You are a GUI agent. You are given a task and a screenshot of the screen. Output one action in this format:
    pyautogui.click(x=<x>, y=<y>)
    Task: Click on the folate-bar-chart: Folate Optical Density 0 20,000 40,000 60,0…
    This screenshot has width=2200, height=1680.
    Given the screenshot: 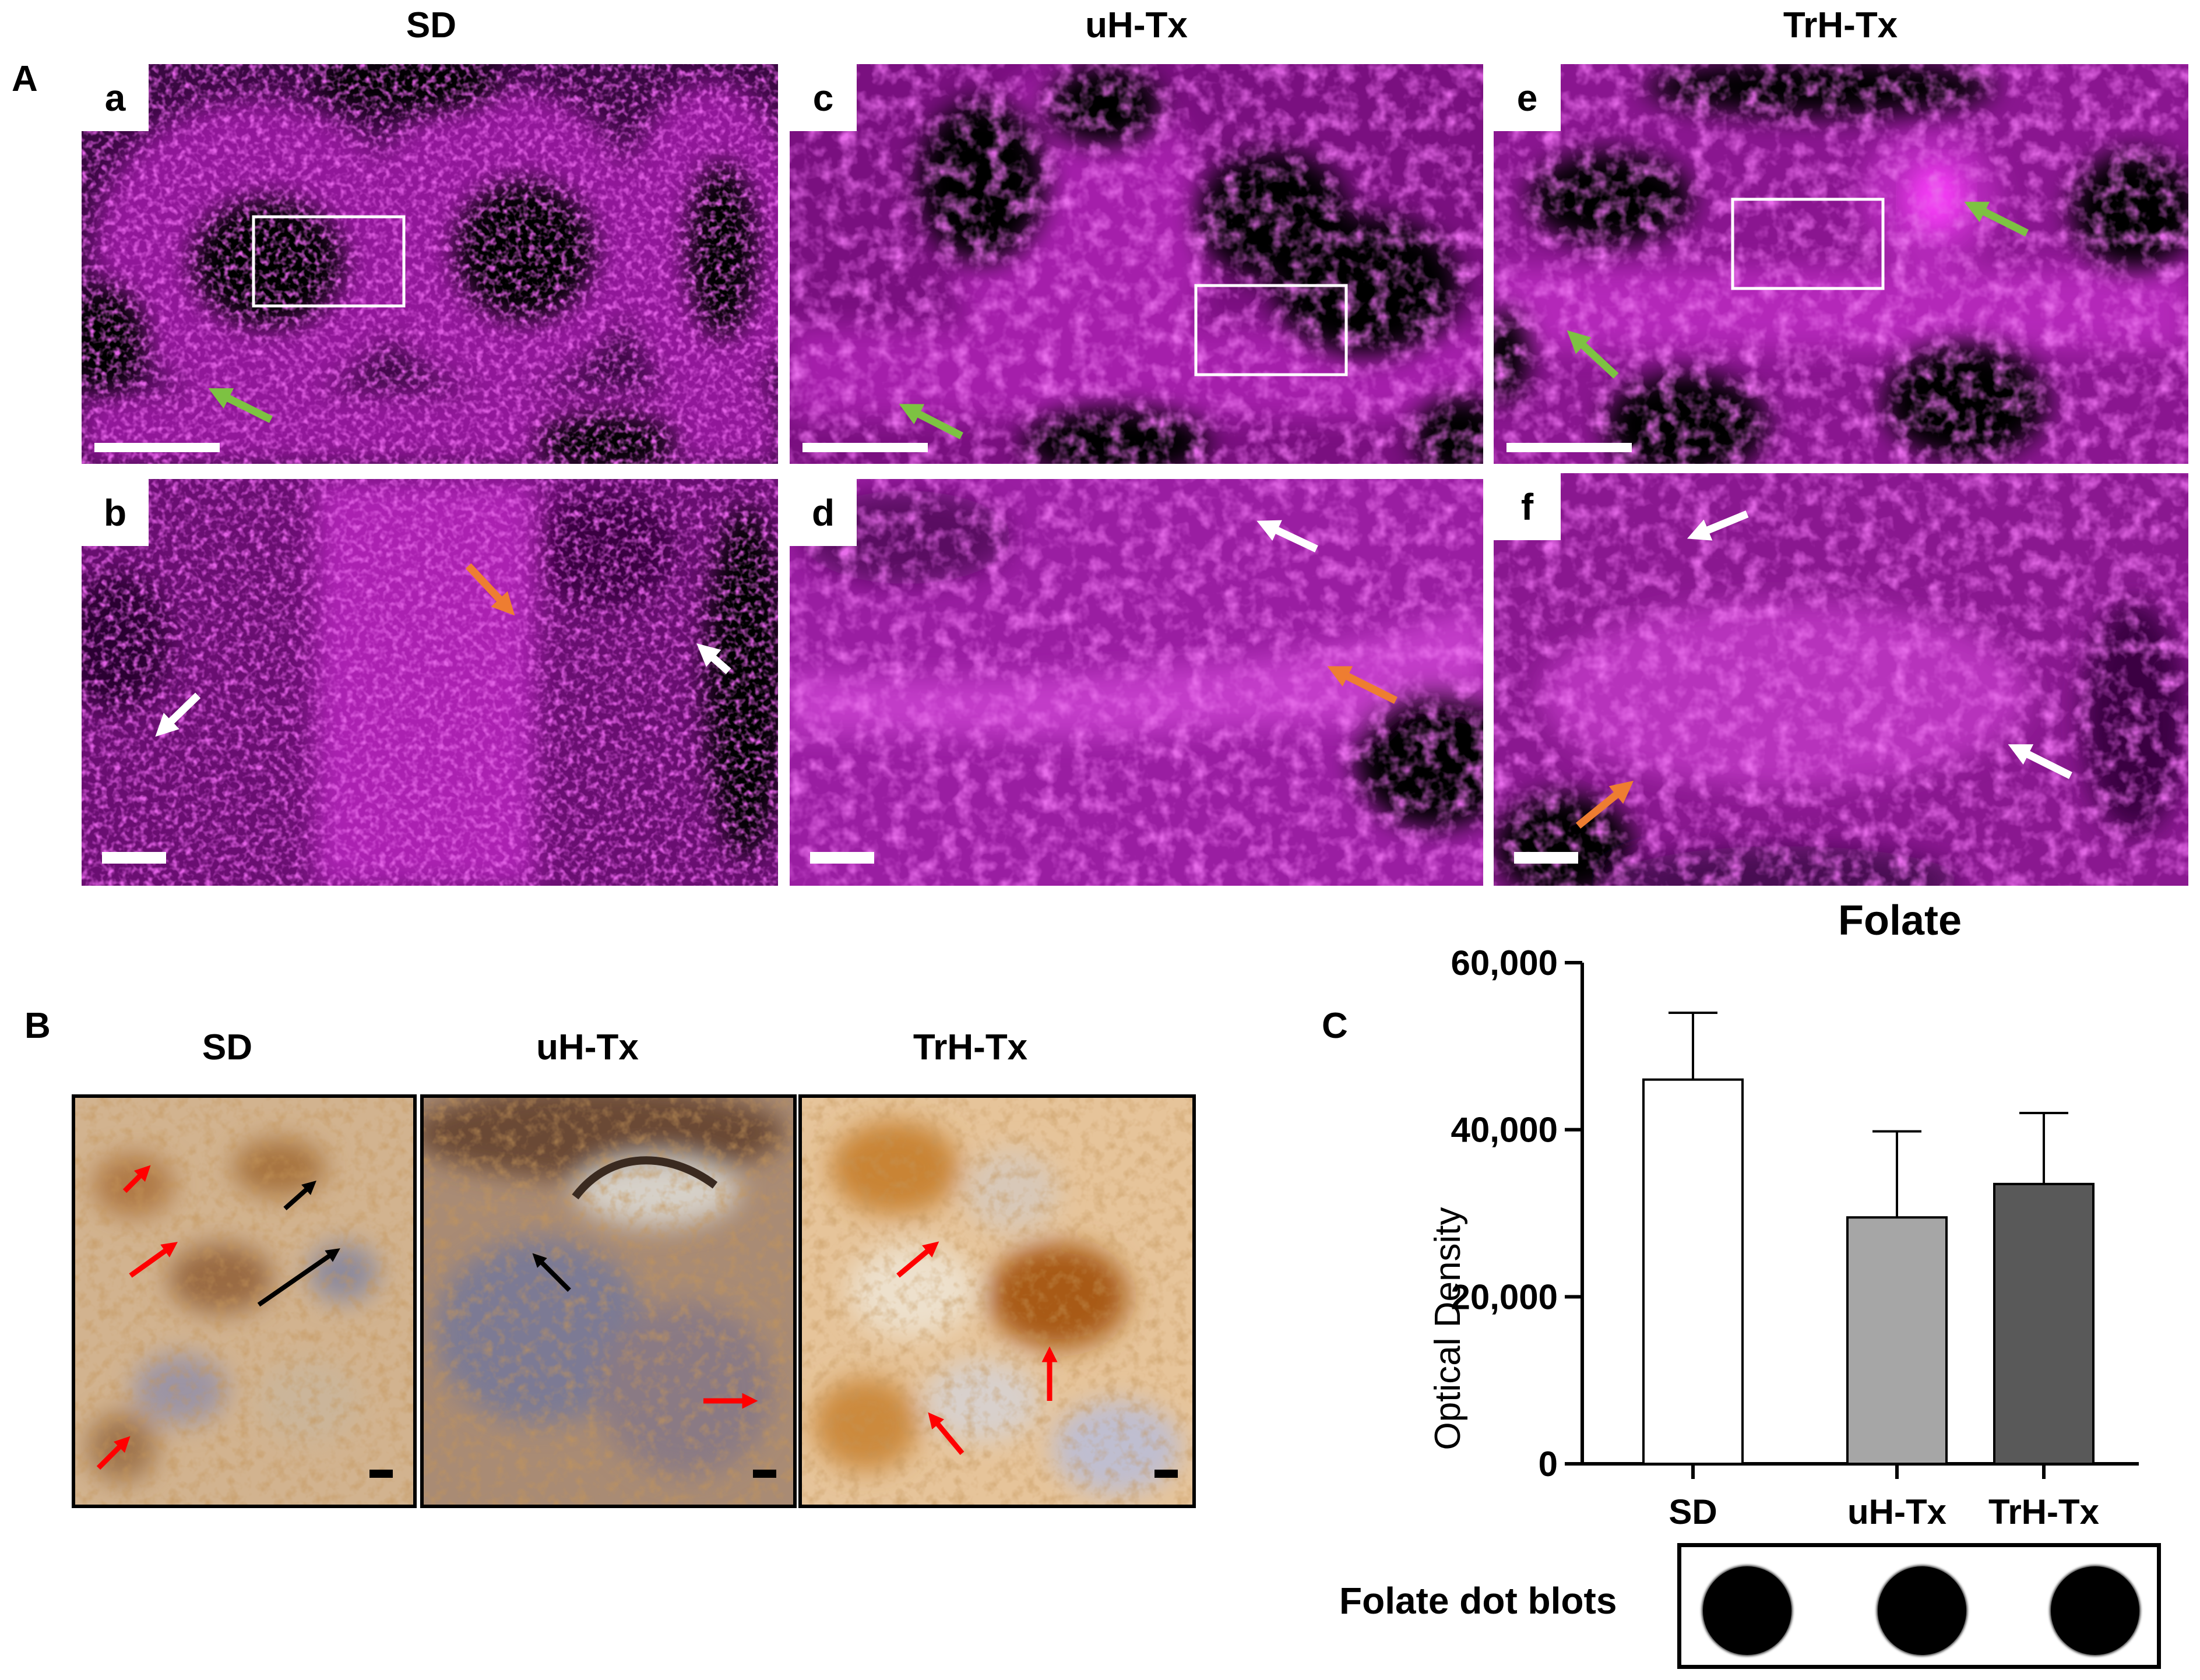 What is the action you would take?
    pyautogui.click(x=1783, y=1214)
    